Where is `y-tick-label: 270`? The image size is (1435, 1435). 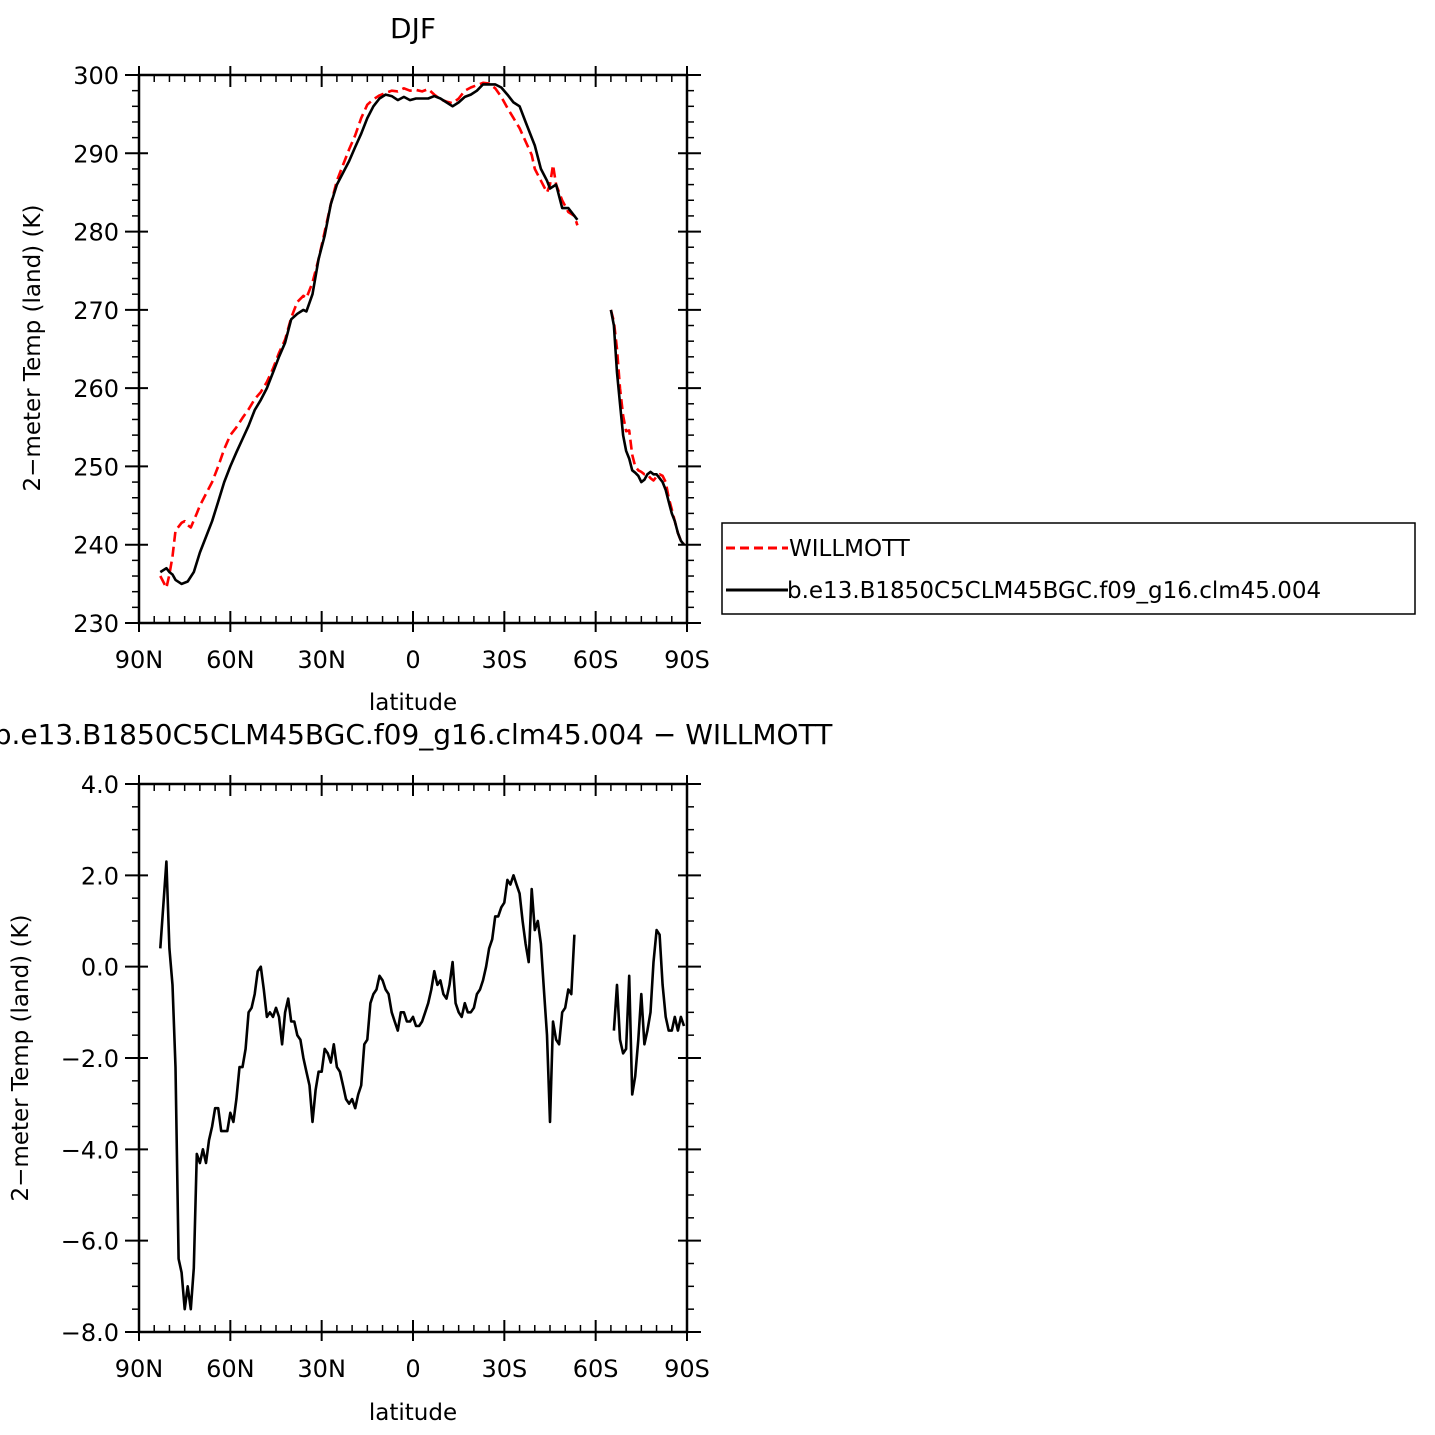
y-tick-label: 270 is located at coordinates (96, 311).